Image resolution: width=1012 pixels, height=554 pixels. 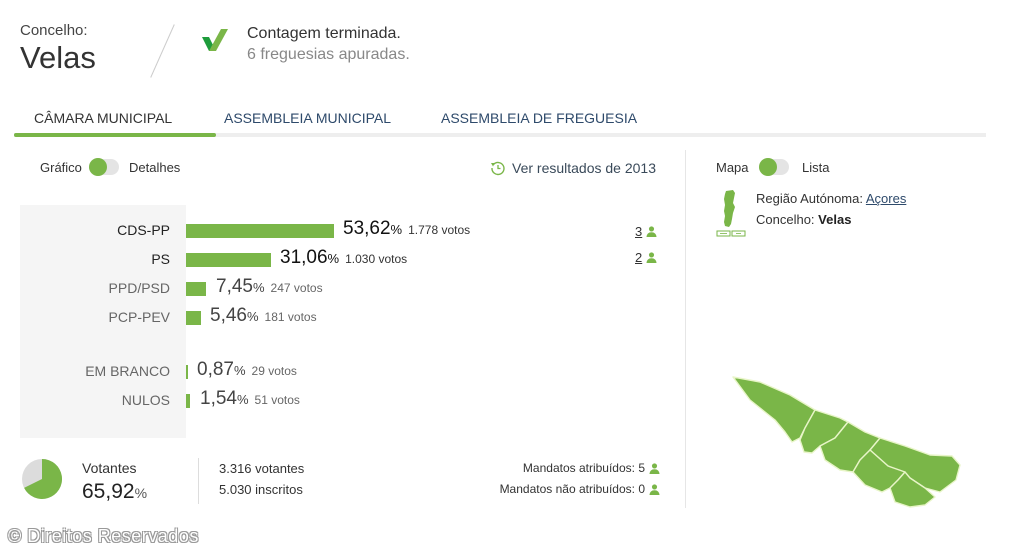 What do you see at coordinates (42, 479) in the screenshot?
I see `turnout-pie-chart` at bounding box center [42, 479].